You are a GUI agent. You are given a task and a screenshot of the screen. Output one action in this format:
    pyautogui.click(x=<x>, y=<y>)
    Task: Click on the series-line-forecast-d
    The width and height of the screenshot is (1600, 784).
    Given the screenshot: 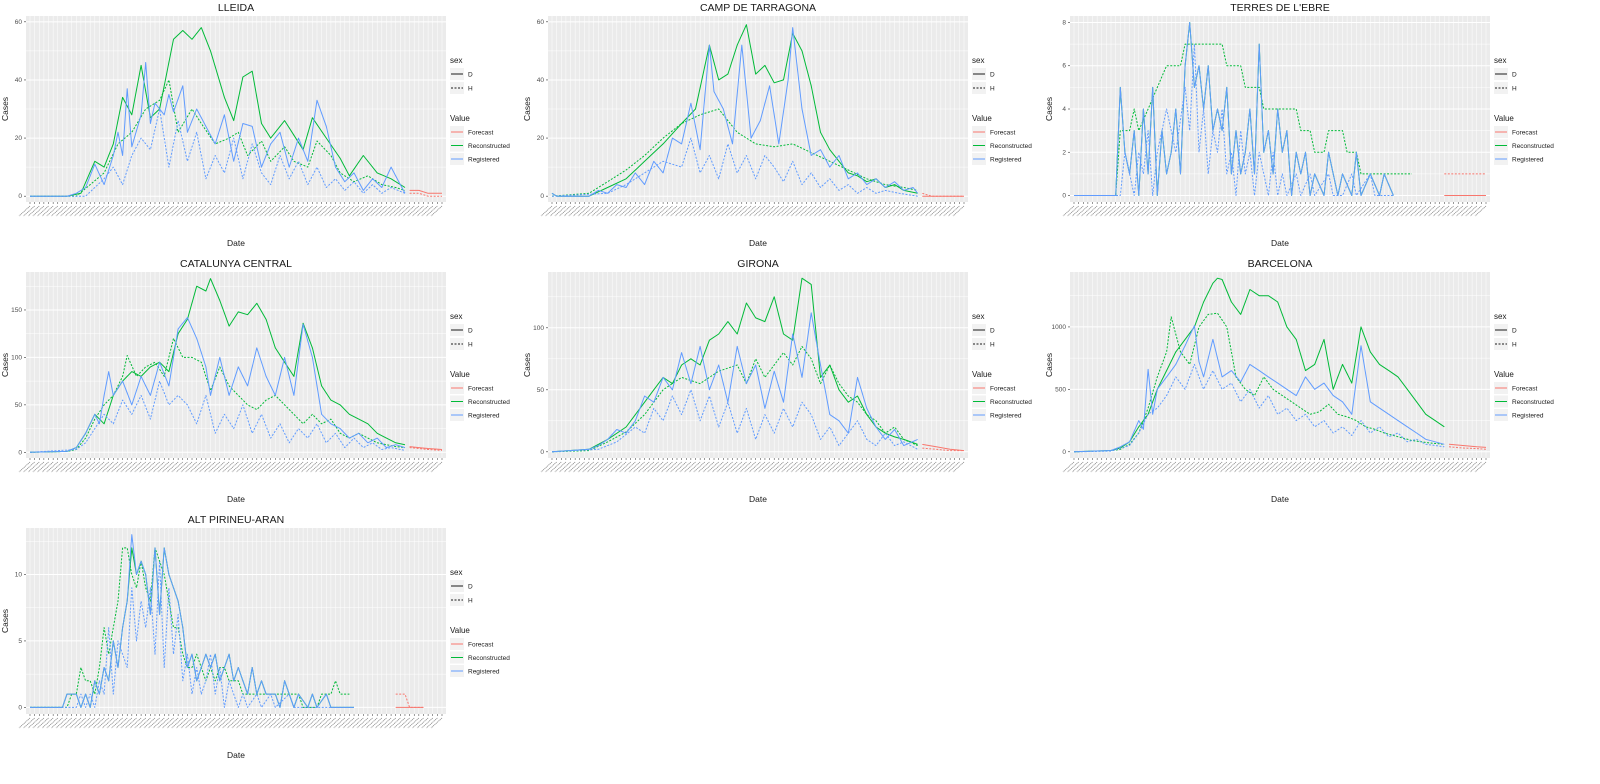 What is the action you would take?
    pyautogui.click(x=426, y=448)
    